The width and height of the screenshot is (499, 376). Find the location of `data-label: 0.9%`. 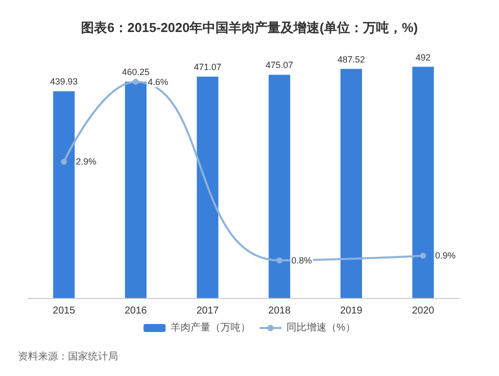

data-label: 0.9% is located at coordinates (445, 255).